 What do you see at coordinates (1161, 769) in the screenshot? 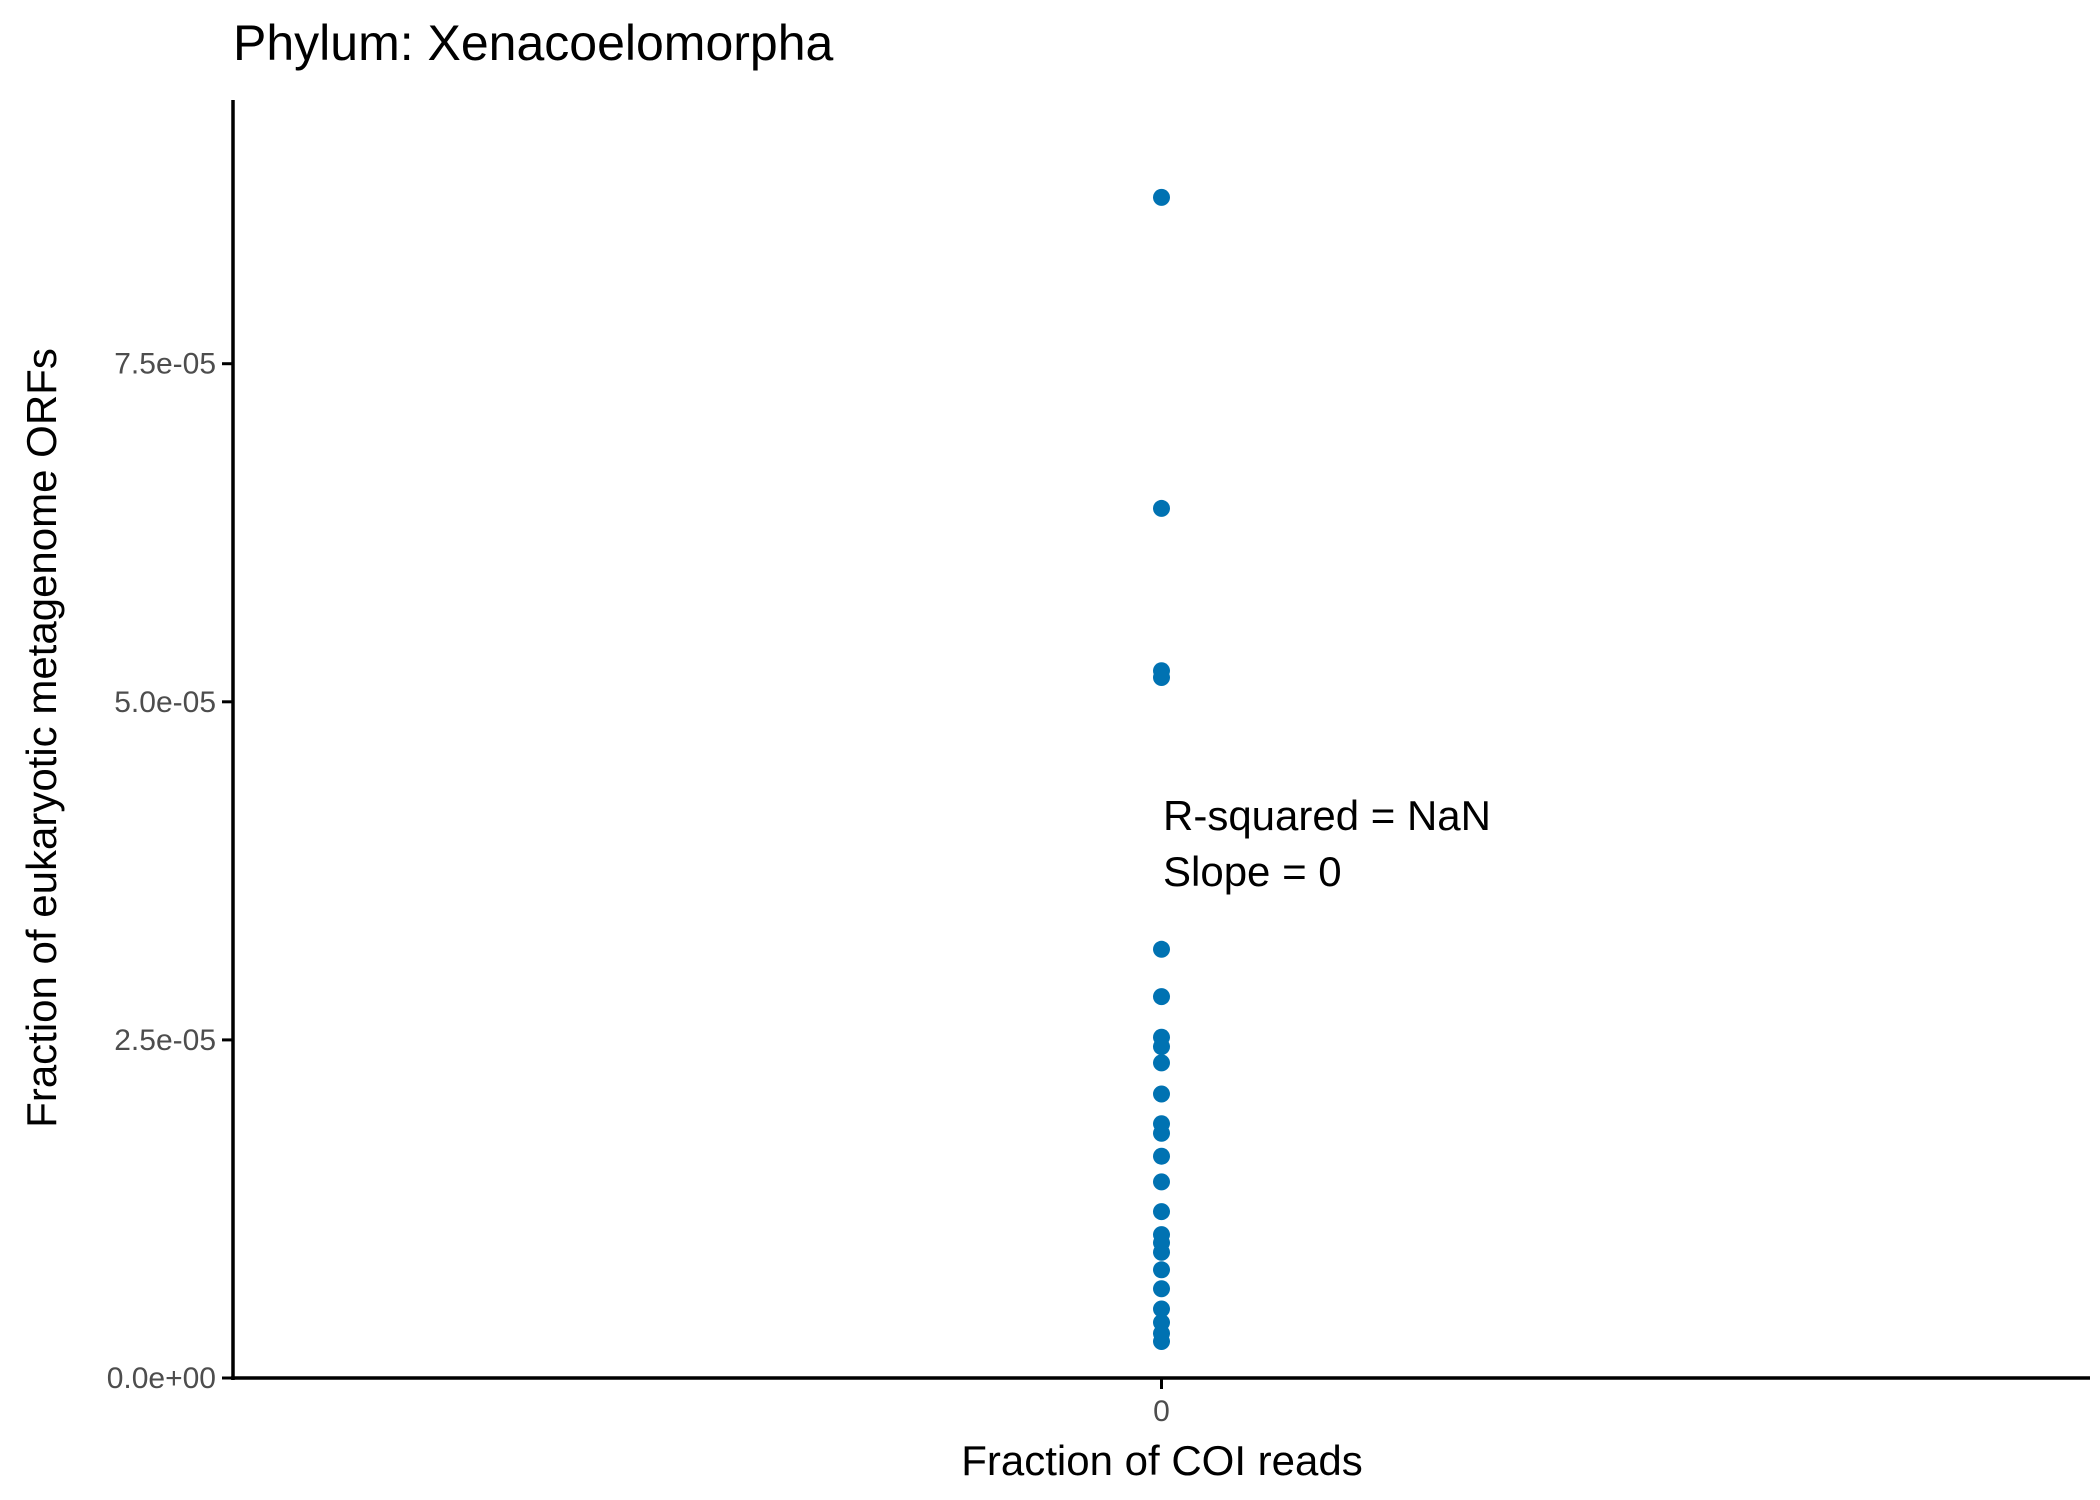
I see `data-points` at bounding box center [1161, 769].